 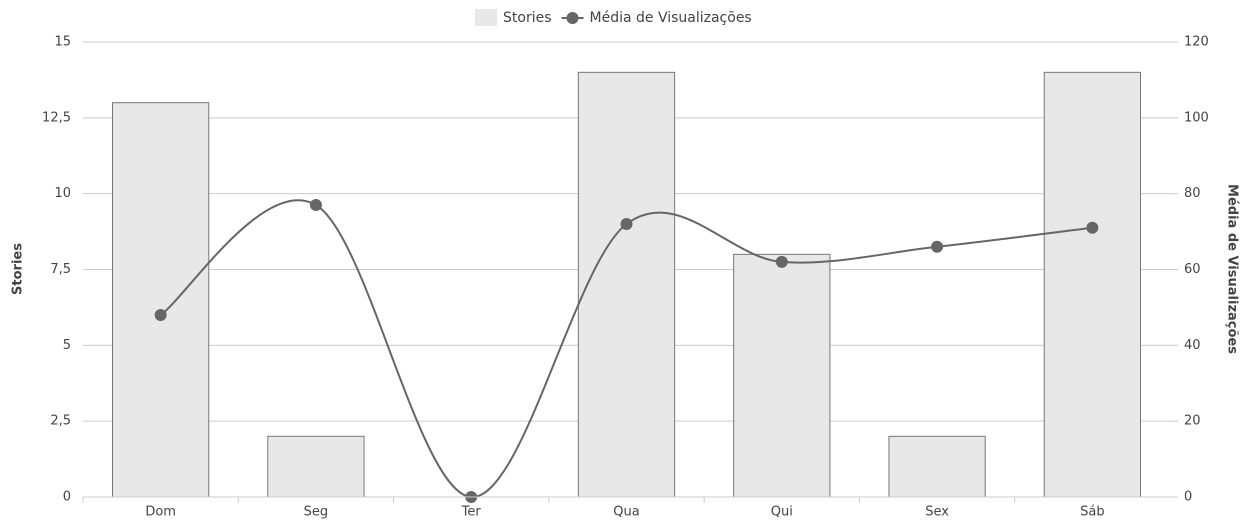 I want to click on y-tick-label: 5, so click(x=67, y=345).